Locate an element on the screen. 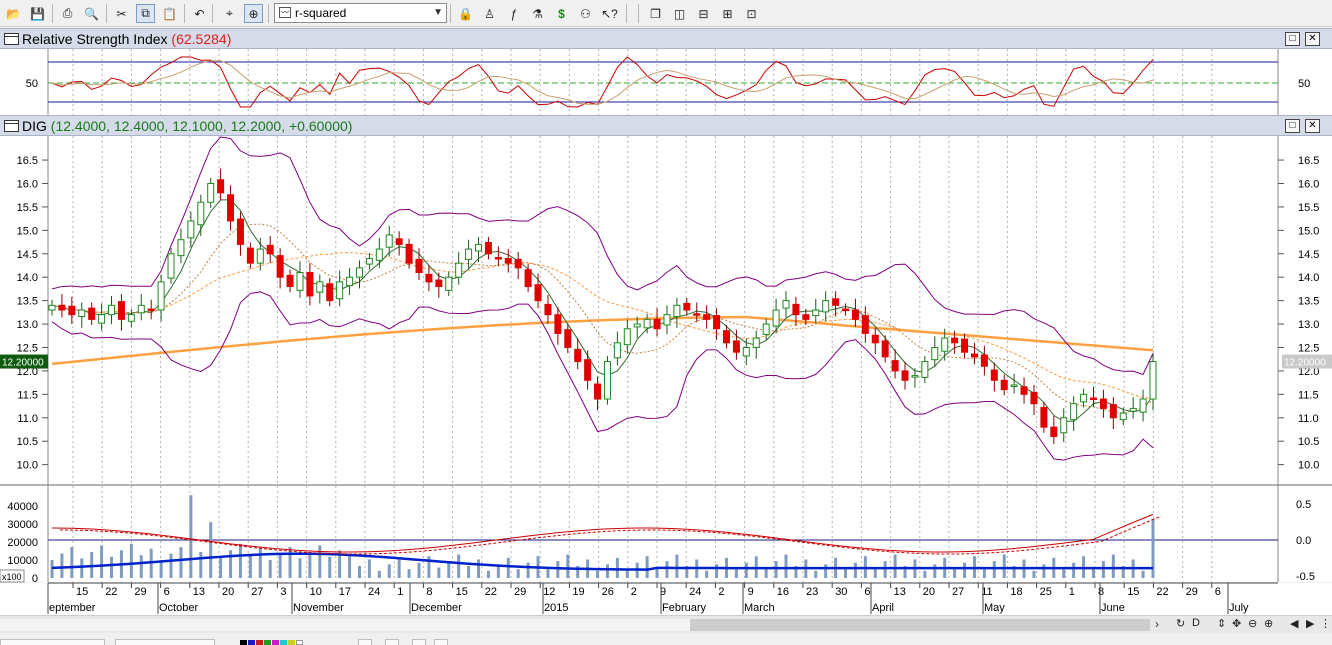 The image size is (1332, 645). rsi-chart: 50 50 is located at coordinates (666, 82).